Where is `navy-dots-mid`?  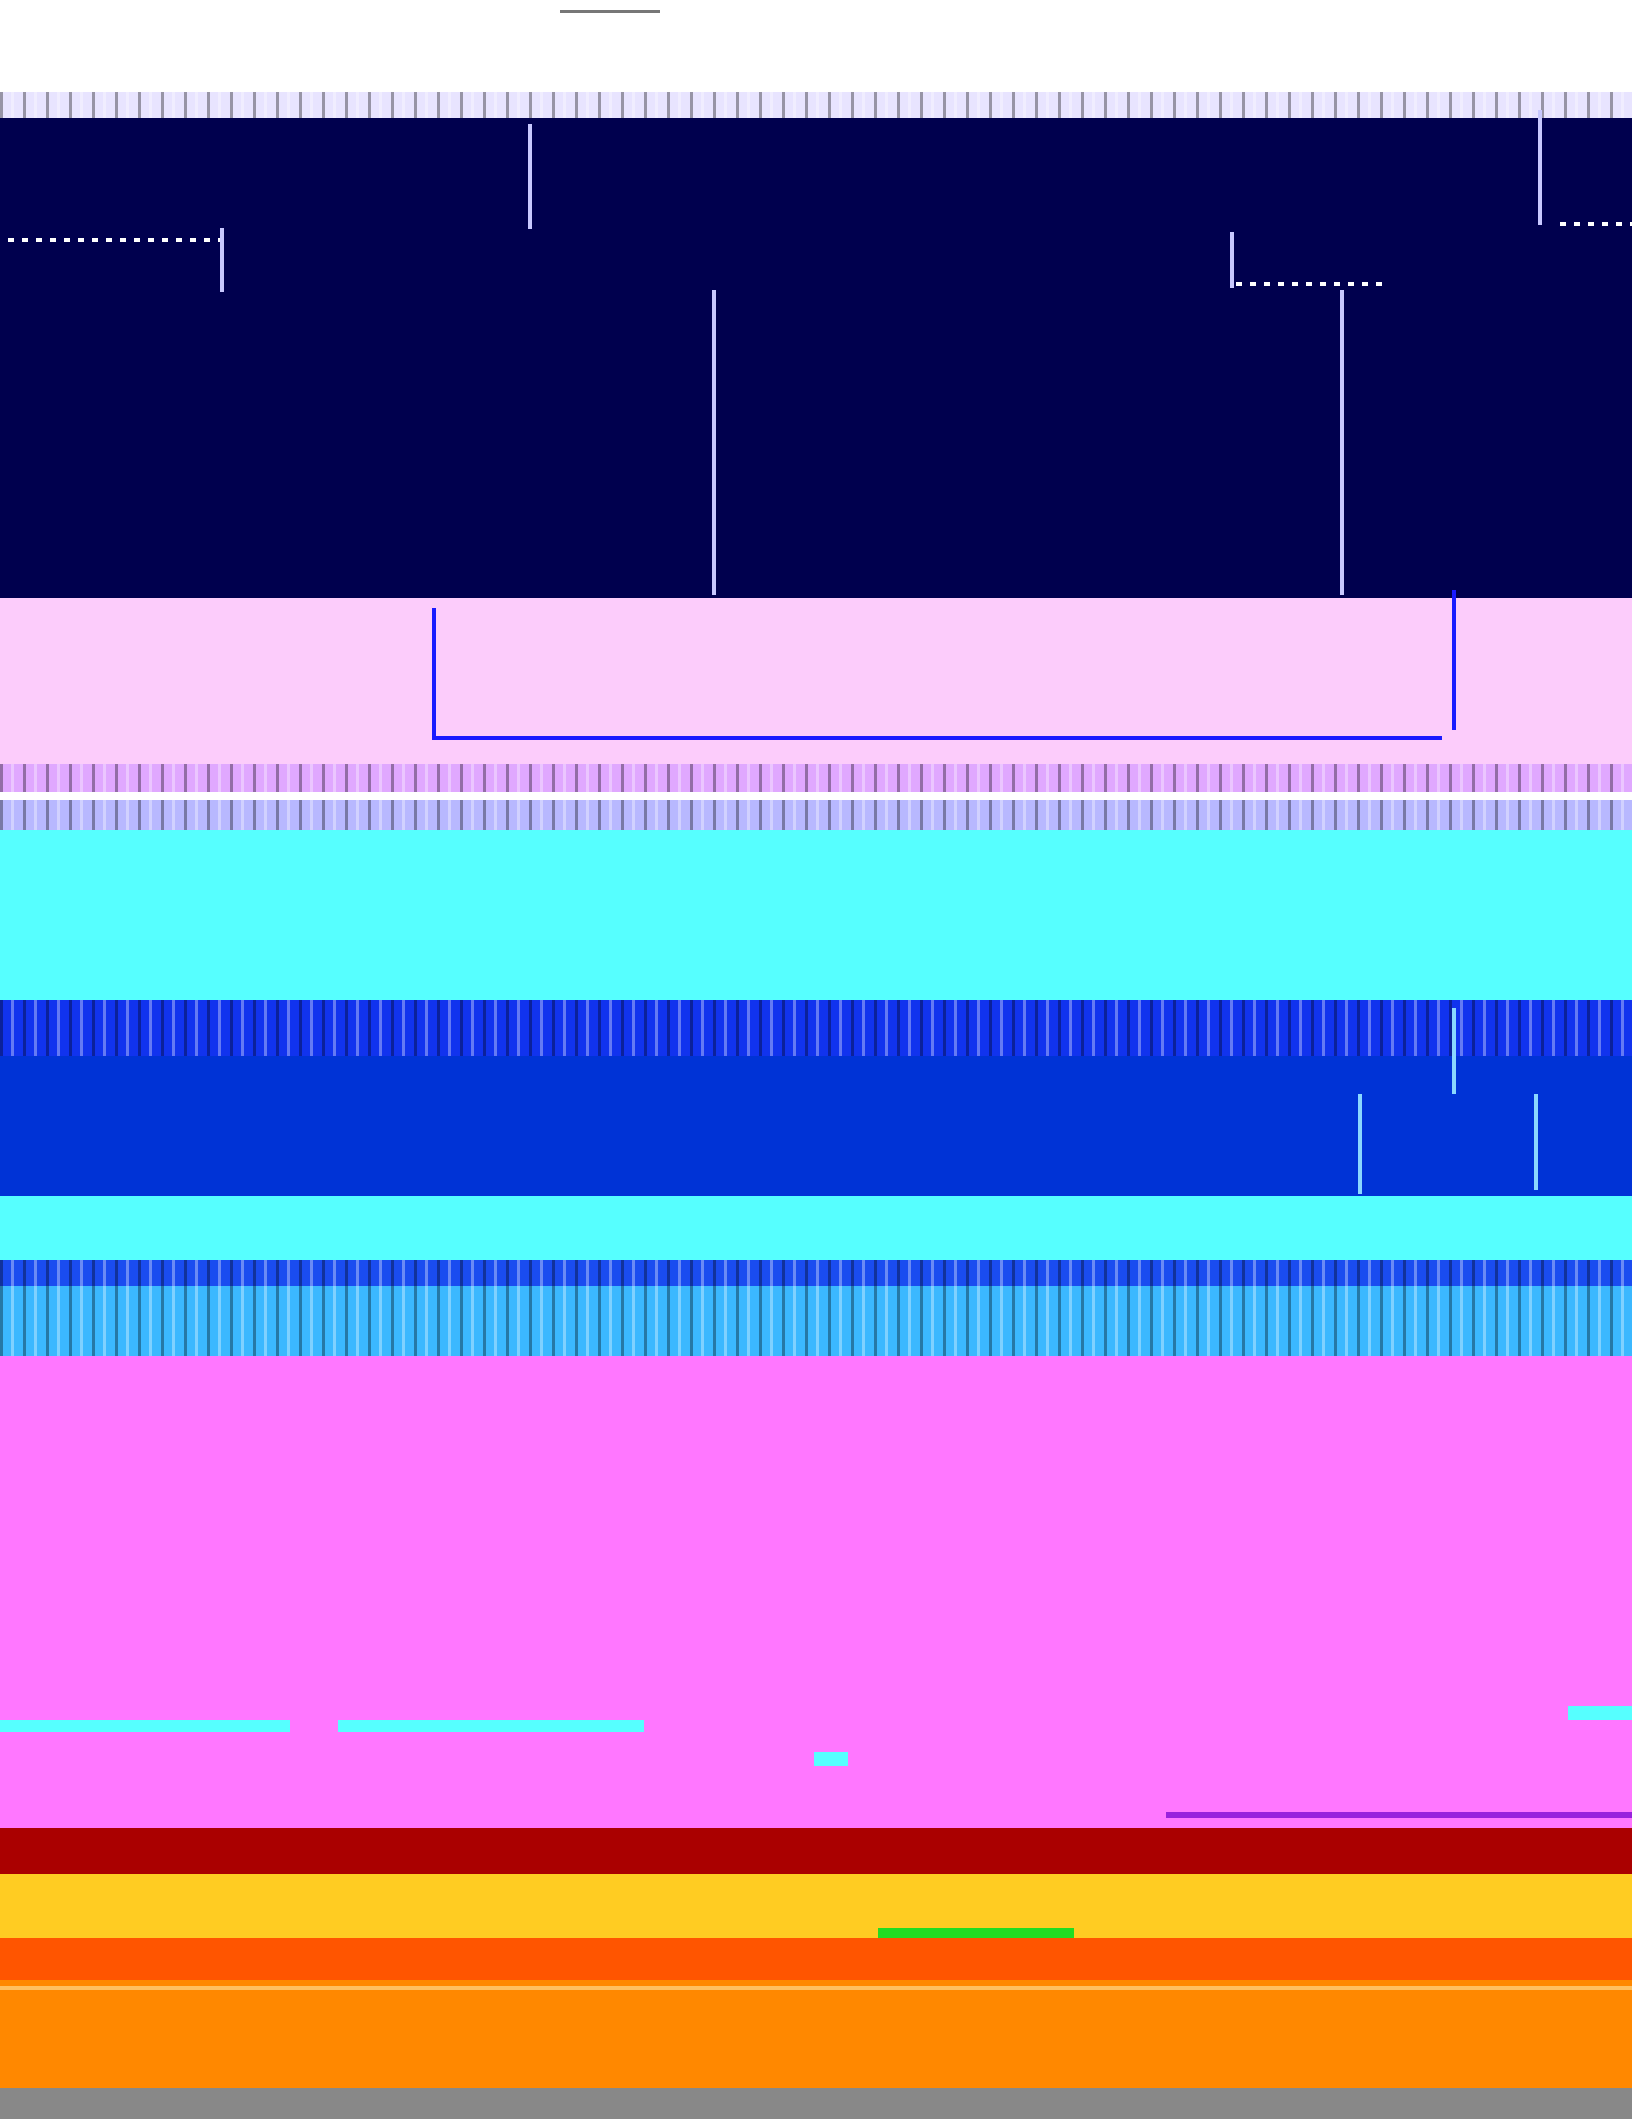
navy-dots-mid is located at coordinates (1311, 284).